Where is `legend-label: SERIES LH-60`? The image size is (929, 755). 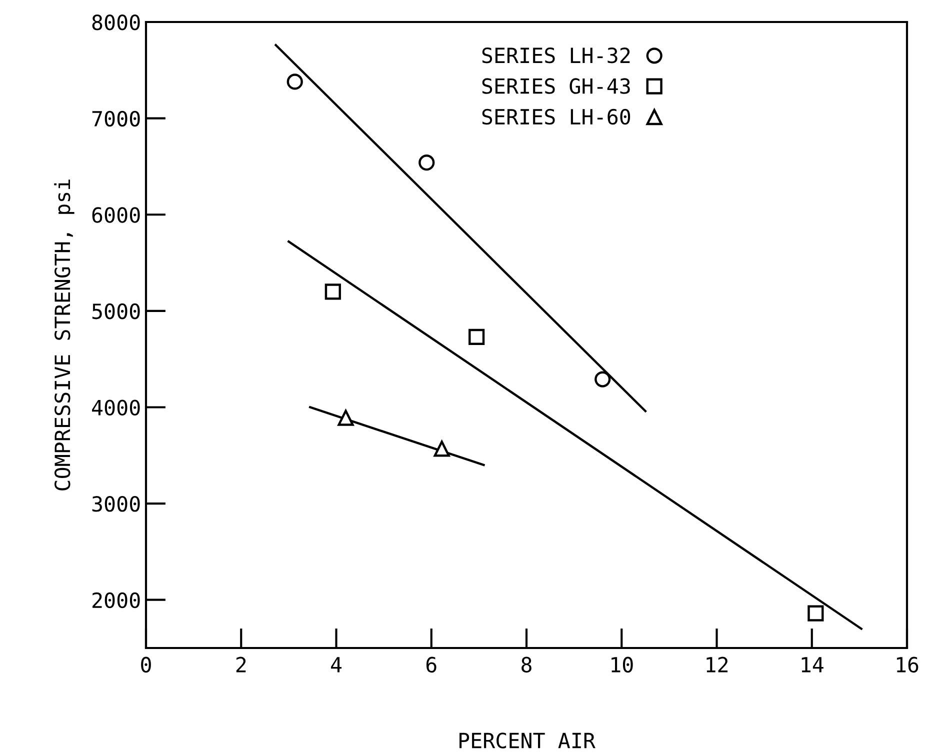 legend-label: SERIES LH-60 is located at coordinates (556, 116).